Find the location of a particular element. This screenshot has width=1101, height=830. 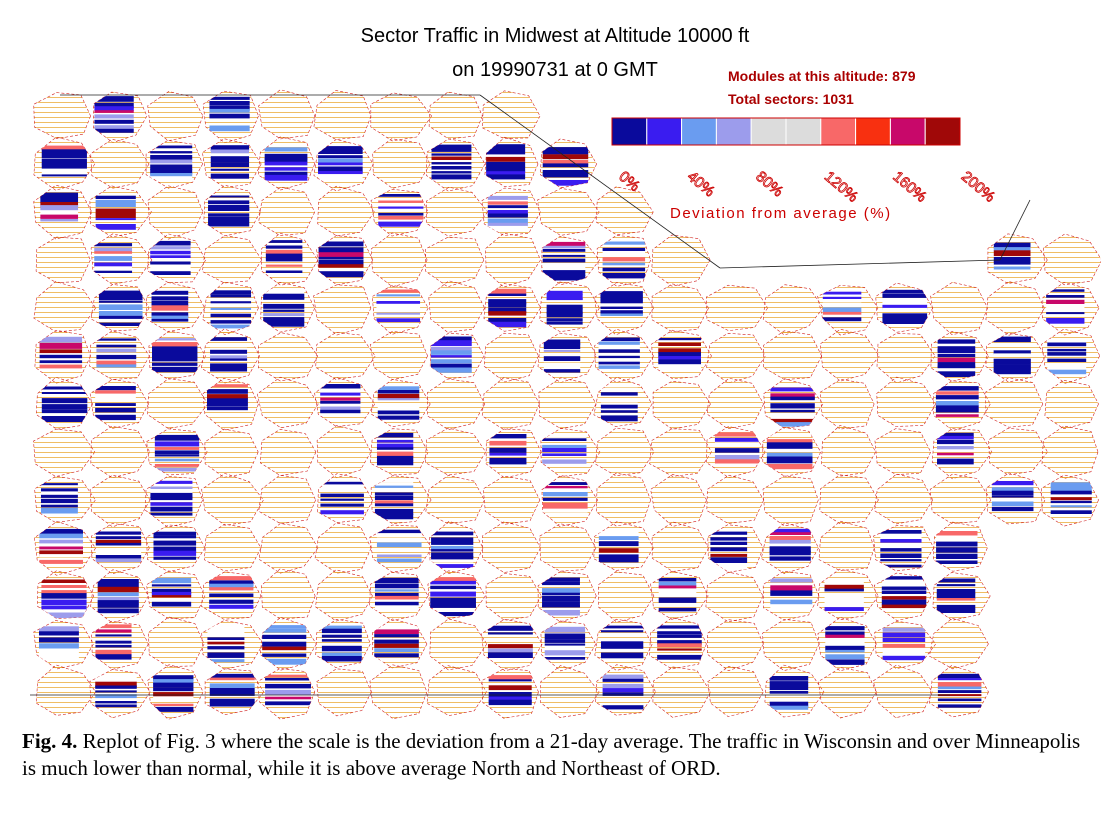

info-line-2: Total sectors: 1031 is located at coordinates (791, 99).